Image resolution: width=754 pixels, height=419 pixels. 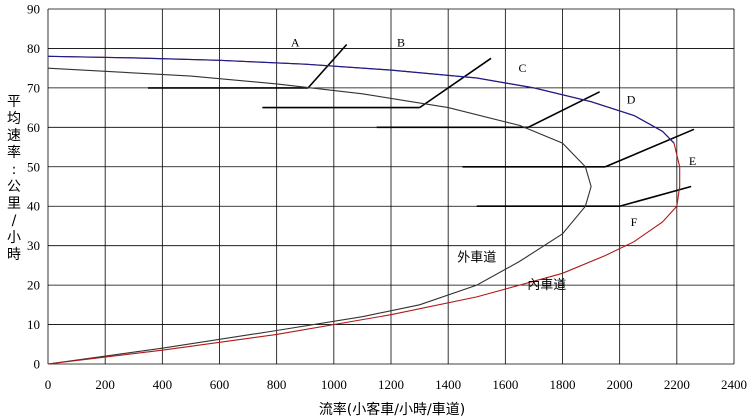 What do you see at coordinates (277, 384) in the screenshot?
I see `x-tick-label: 800` at bounding box center [277, 384].